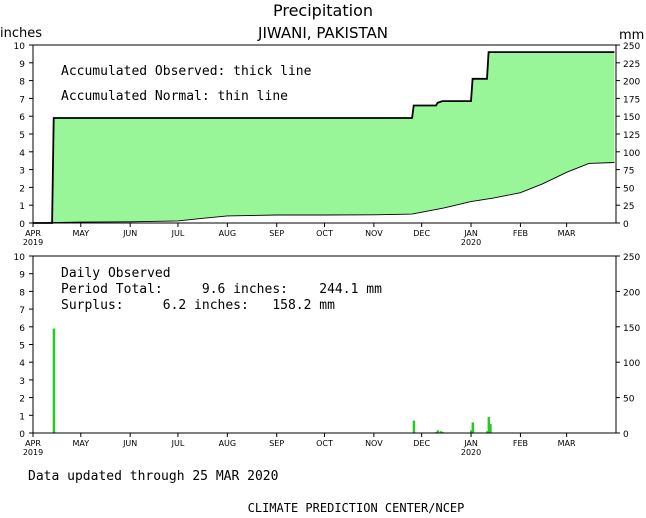 This screenshot has width=646, height=518. Describe the element at coordinates (116, 273) in the screenshot. I see `daily-observed-label: Daily Observed` at that location.